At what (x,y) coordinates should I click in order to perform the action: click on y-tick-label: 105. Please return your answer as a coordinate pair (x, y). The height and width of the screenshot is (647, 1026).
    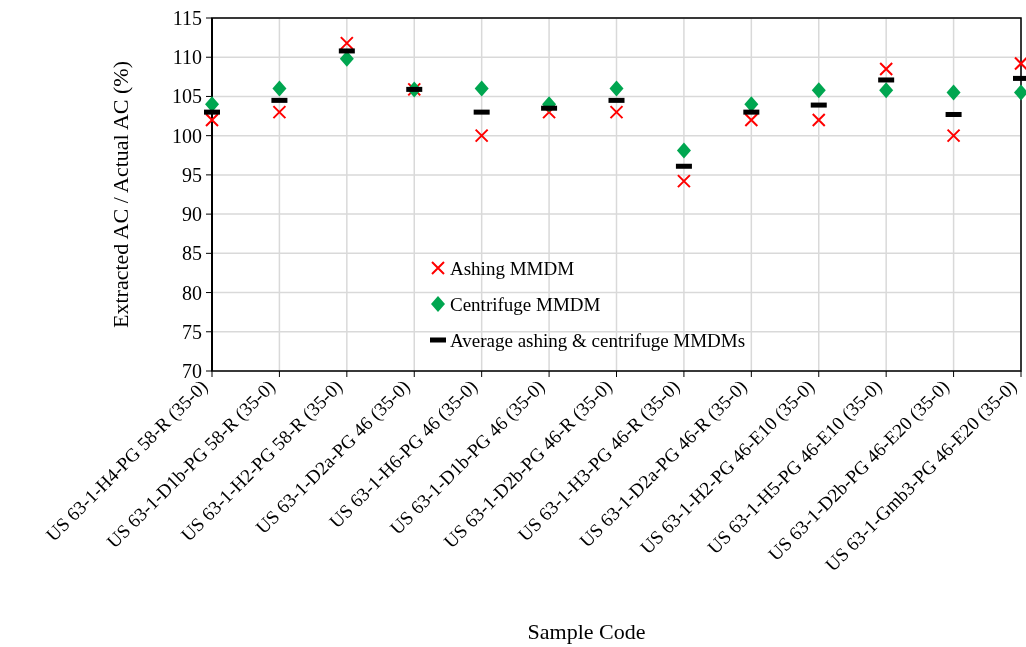
    Looking at the image, I should click on (187, 96).